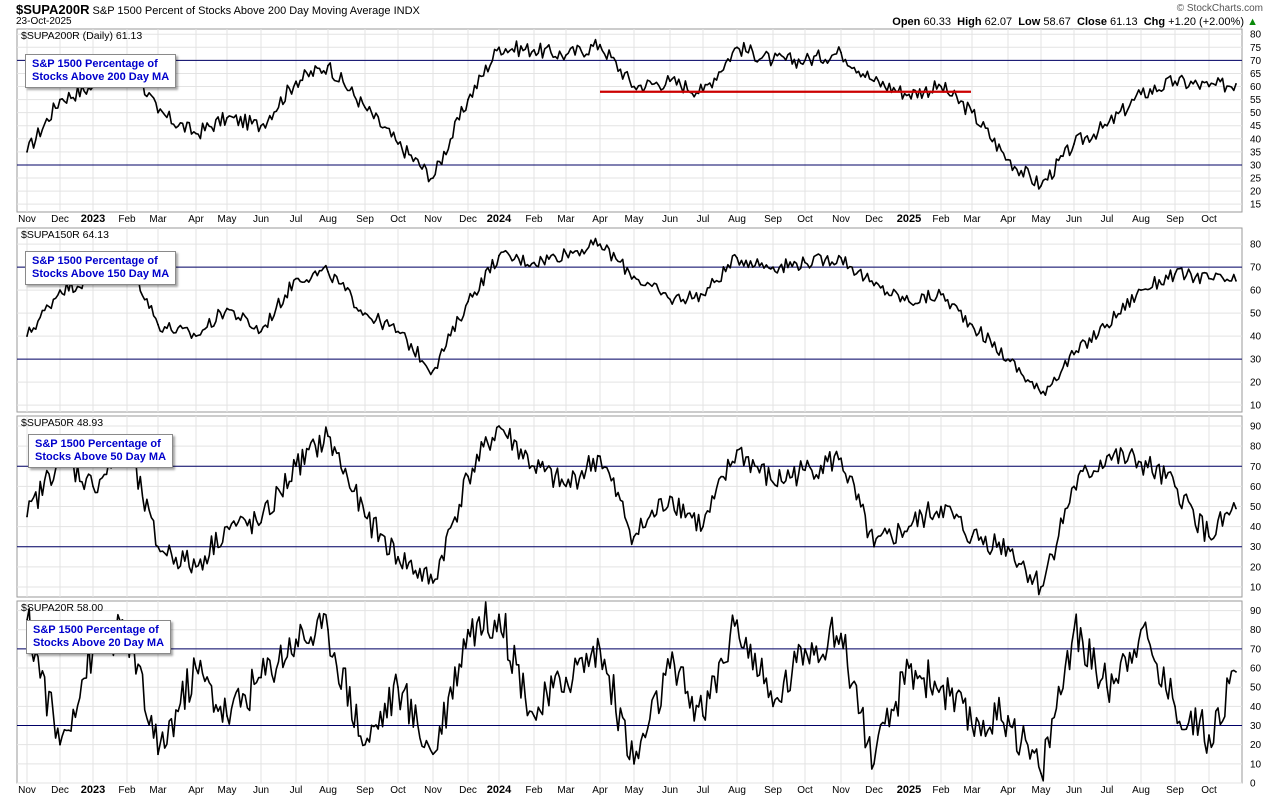 This screenshot has height=800, width=1280. I want to click on legend-50dma-line1: S&P 1500 Percentage of, so click(98, 444).